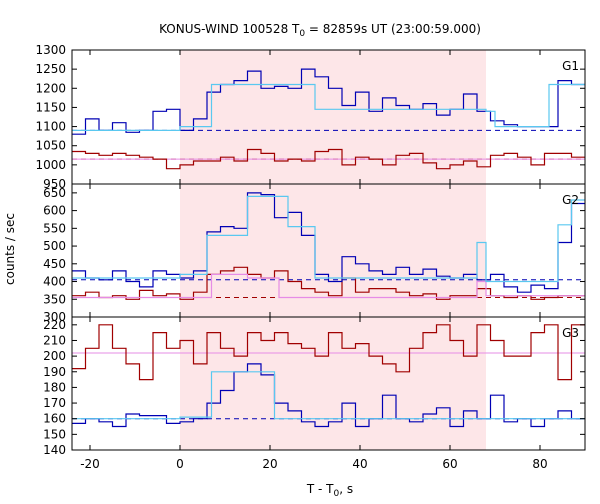  Describe the element at coordinates (50, 127) in the screenshot. I see `y-tick-label: 1100` at that location.